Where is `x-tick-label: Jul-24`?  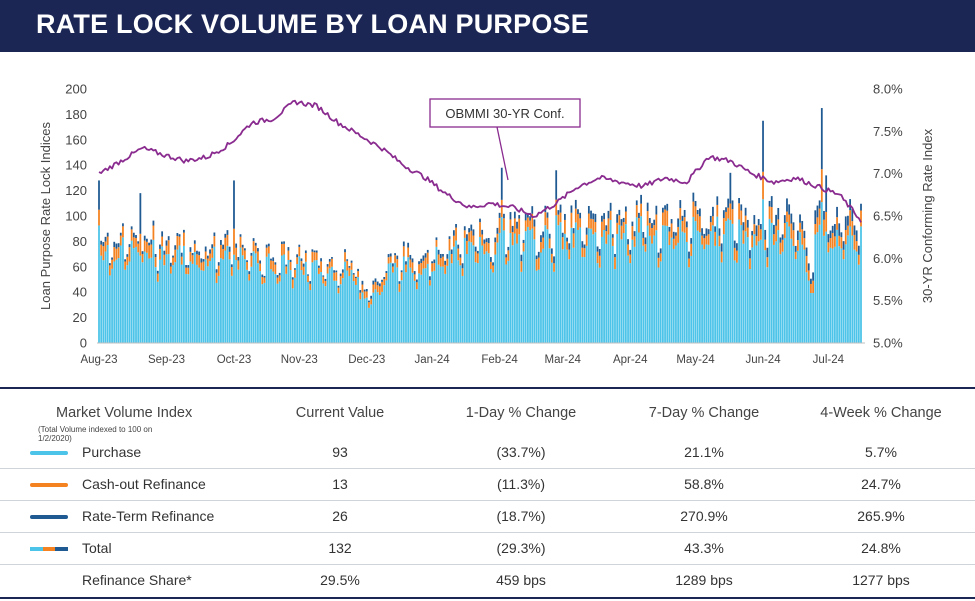 x-tick-label: Jul-24 is located at coordinates (829, 360).